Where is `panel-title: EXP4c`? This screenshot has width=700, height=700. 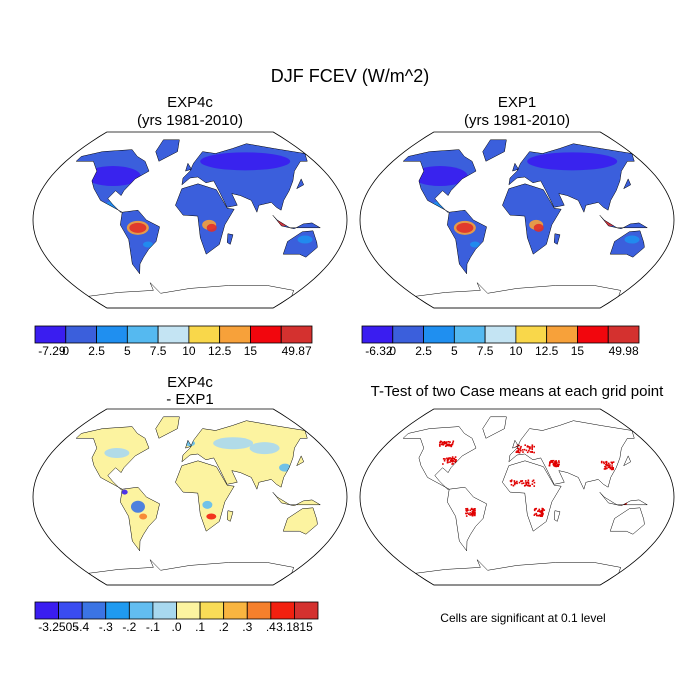
panel-title: EXP4c is located at coordinates (190, 382).